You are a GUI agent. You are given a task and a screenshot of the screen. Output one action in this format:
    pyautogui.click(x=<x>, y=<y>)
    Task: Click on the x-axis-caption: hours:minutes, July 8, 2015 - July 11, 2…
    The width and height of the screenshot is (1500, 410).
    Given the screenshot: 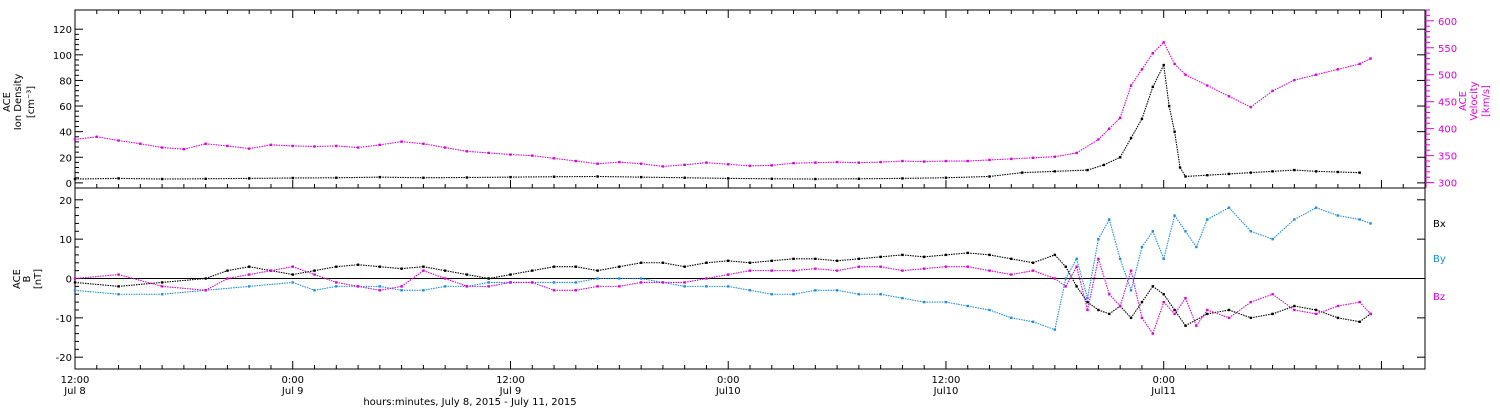 What is the action you would take?
    pyautogui.click(x=469, y=402)
    